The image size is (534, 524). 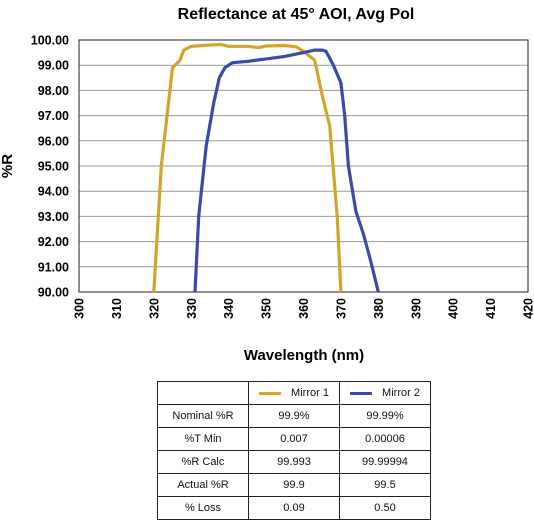 What do you see at coordinates (53, 192) in the screenshot?
I see `y-tick-label: 94.00` at bounding box center [53, 192].